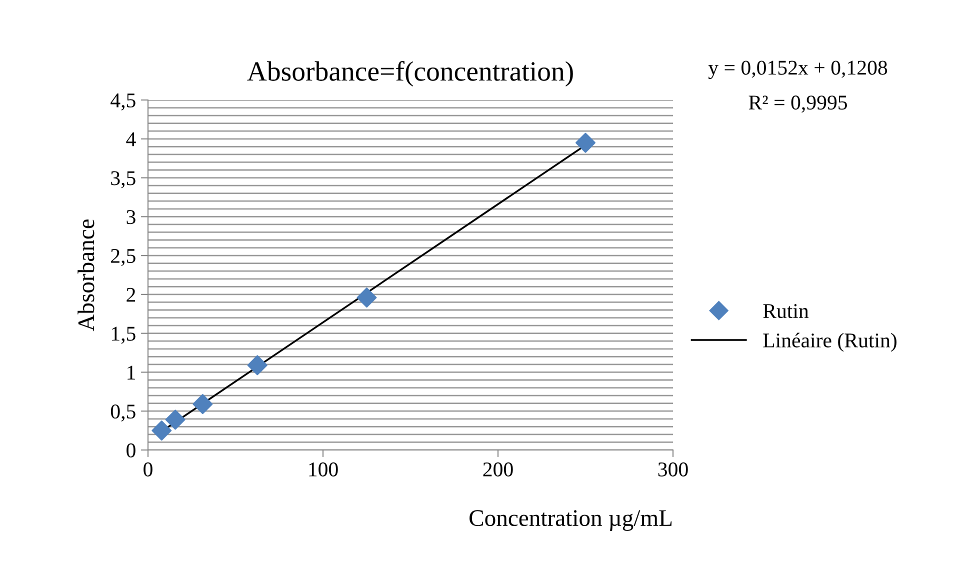 The width and height of the screenshot is (955, 580). I want to click on x-tick-label: 100, so click(323, 469).